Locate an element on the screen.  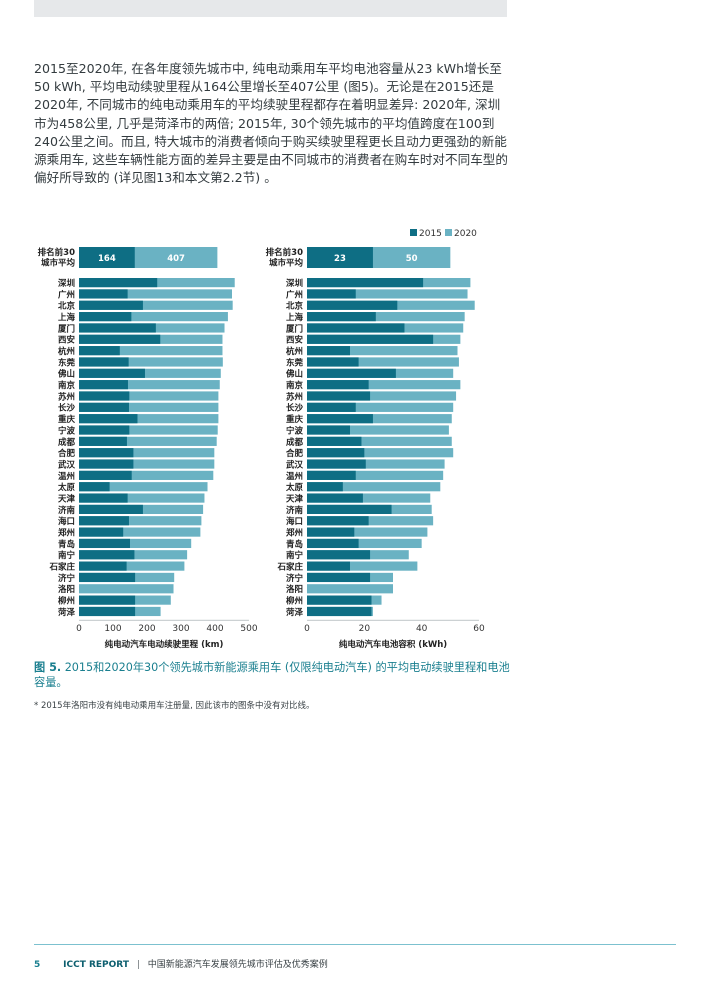
battery-city-label: 天津 is located at coordinates (295, 498).